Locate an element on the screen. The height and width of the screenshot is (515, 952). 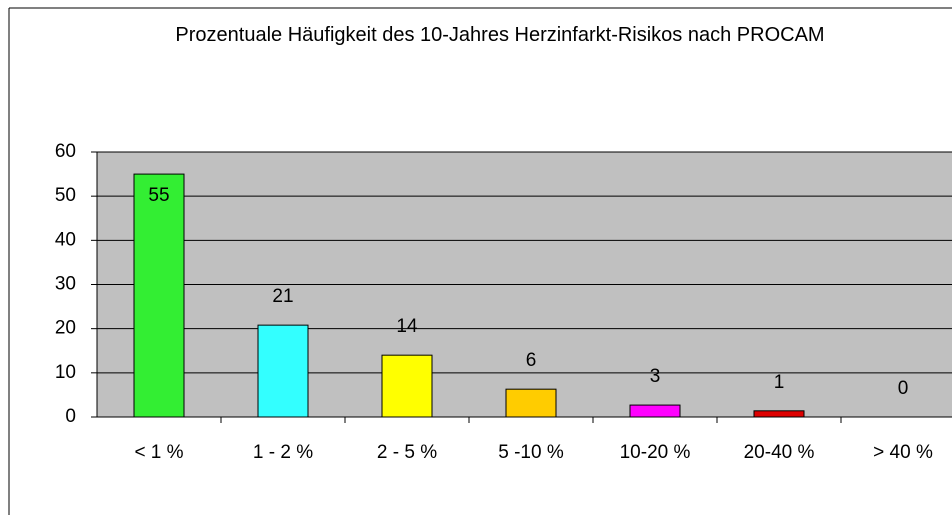
data-label: 14 is located at coordinates (407, 326).